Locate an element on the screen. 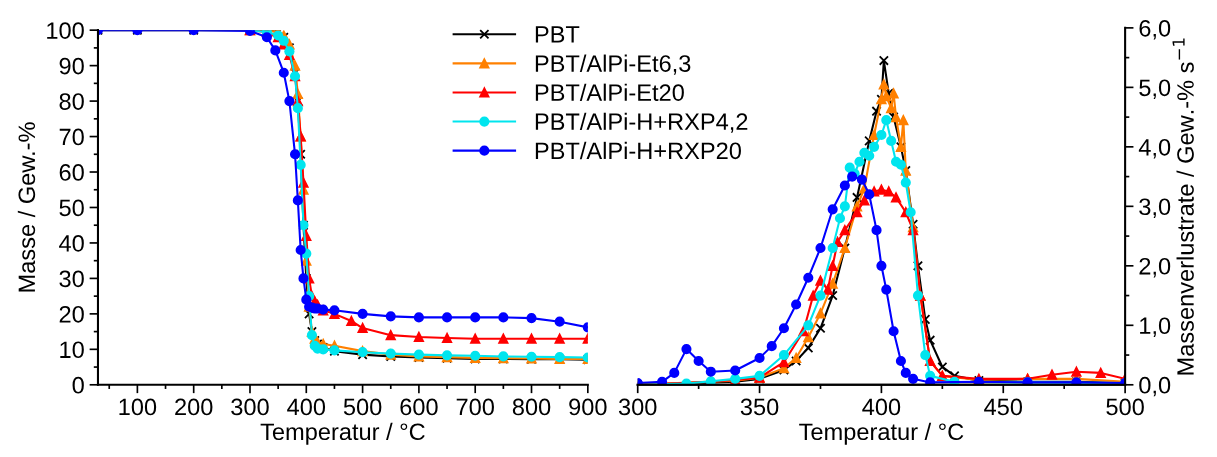 This screenshot has width=1217, height=457. y-tick-label: 60 is located at coordinates (71, 172).